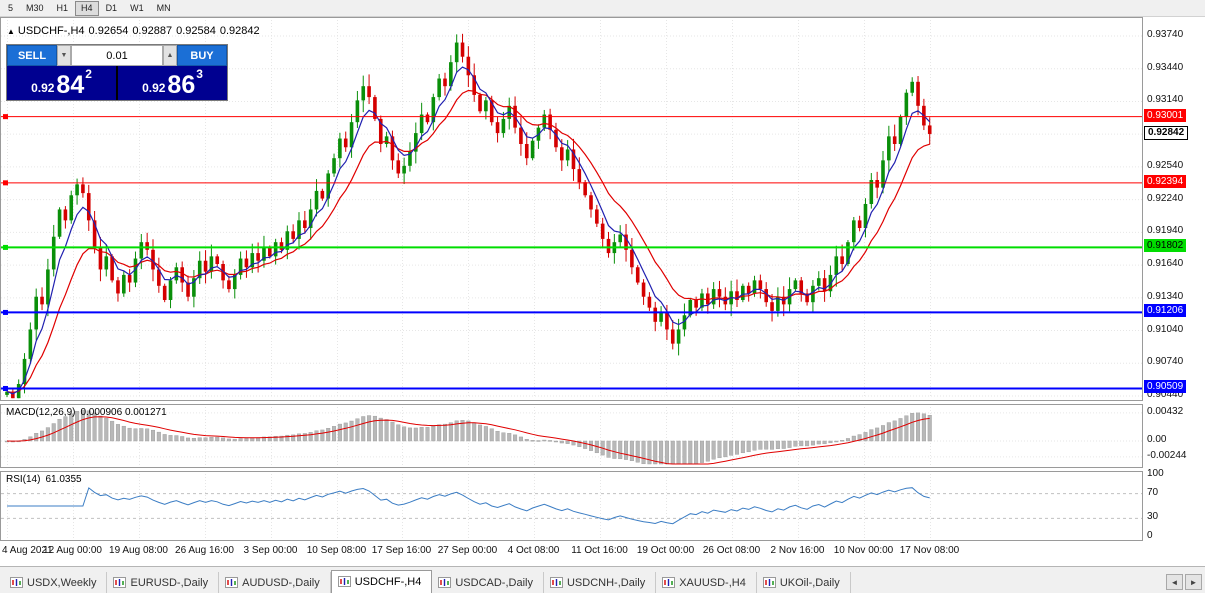 The image size is (1205, 593). What do you see at coordinates (23, 479) in the screenshot?
I see `rsi-title: RSI(14)` at bounding box center [23, 479].